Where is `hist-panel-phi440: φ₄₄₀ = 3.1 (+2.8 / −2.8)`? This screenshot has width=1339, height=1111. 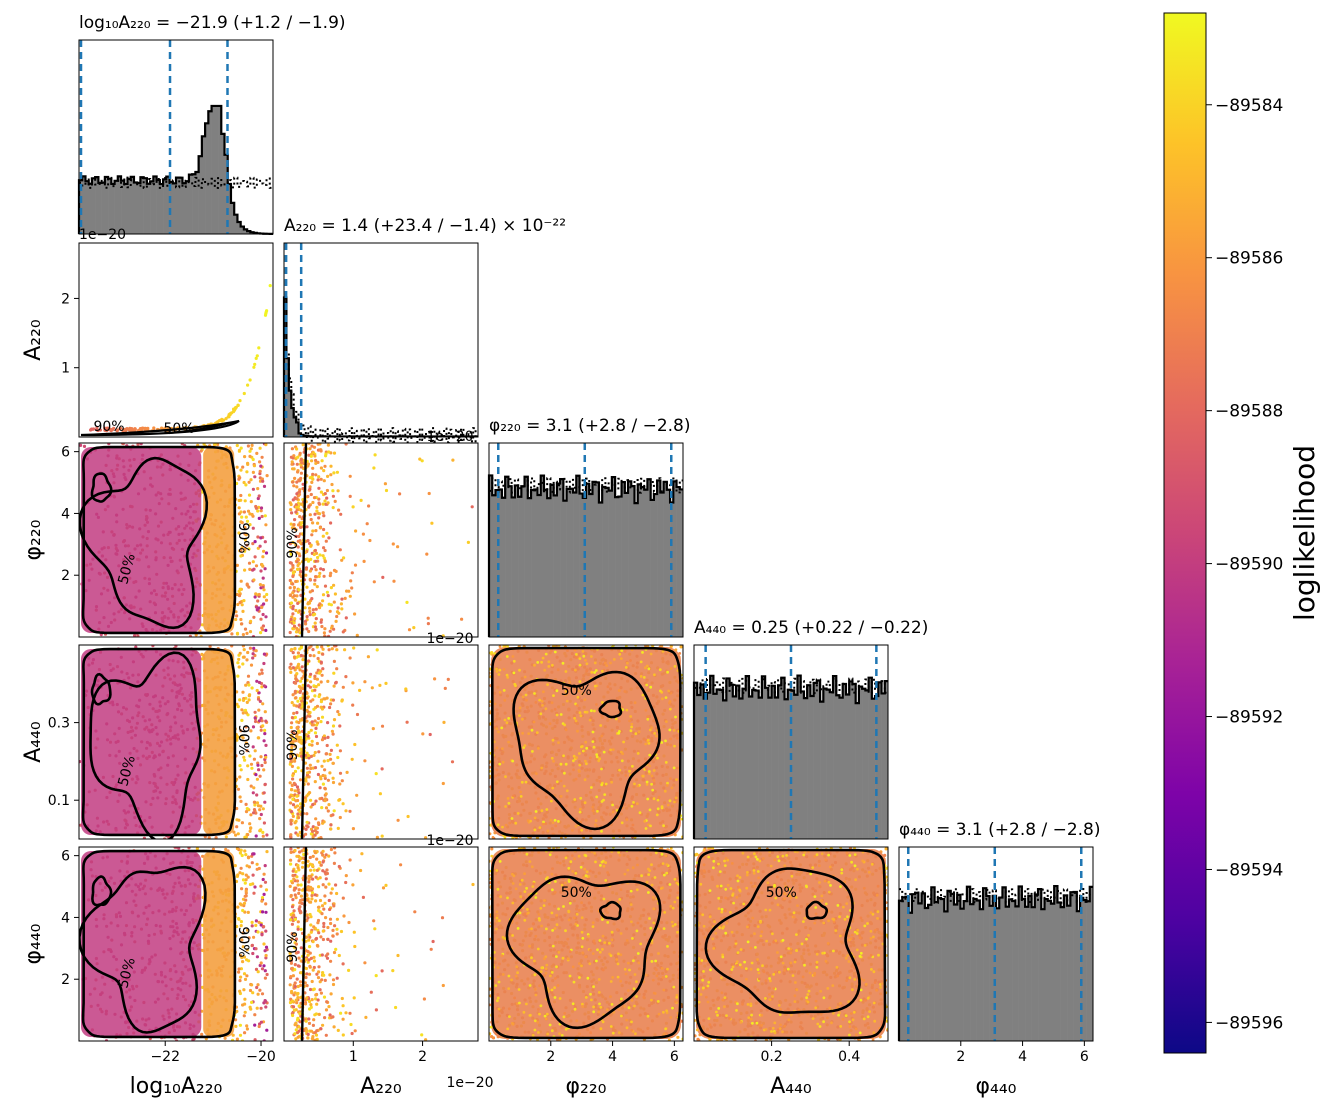
hist-panel-phi440: φ₄₄₀ = 3.1 (+2.8 / −2.8) is located at coordinates (999, 931).